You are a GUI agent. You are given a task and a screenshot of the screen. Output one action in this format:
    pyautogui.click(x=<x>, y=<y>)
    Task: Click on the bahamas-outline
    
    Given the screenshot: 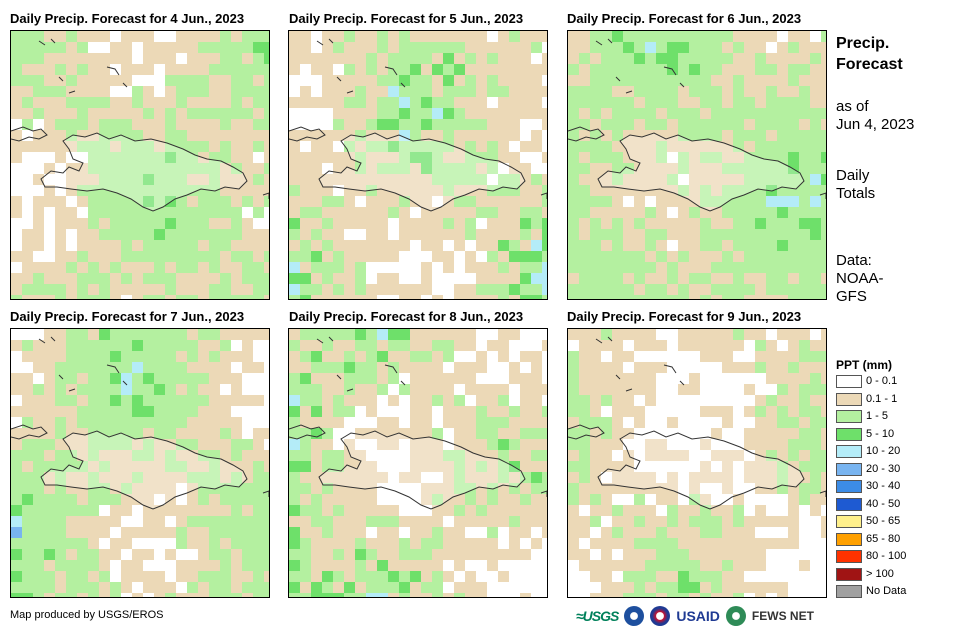 What is the action you would take?
    pyautogui.click(x=640, y=364)
    